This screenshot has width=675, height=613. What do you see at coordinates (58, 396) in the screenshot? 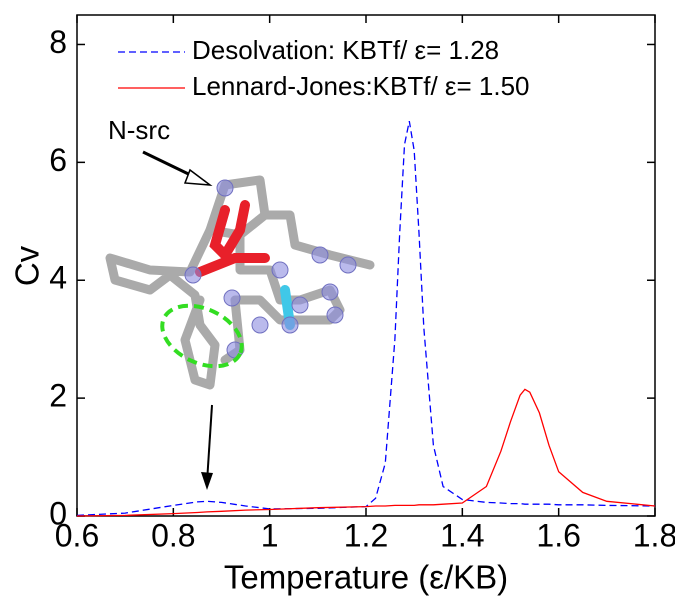
I see `y-tick-label: 2` at bounding box center [58, 396].